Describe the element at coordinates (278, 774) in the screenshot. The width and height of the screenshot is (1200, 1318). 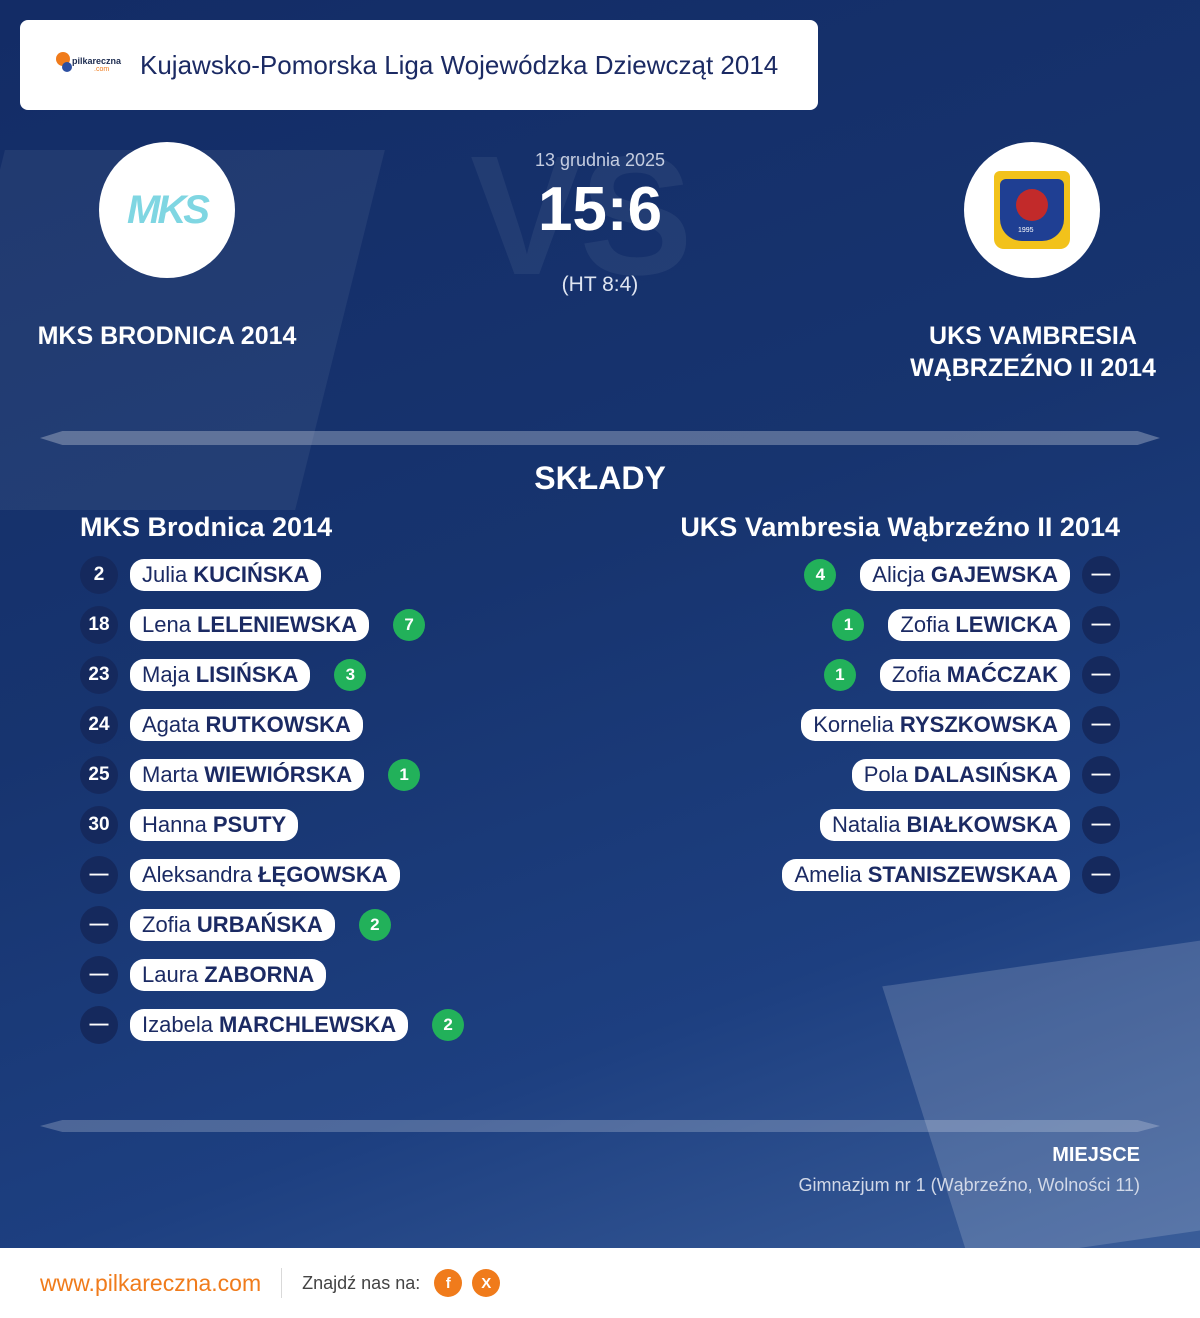
I see `player-last-name: WIEWIÓRSKA` at that location.